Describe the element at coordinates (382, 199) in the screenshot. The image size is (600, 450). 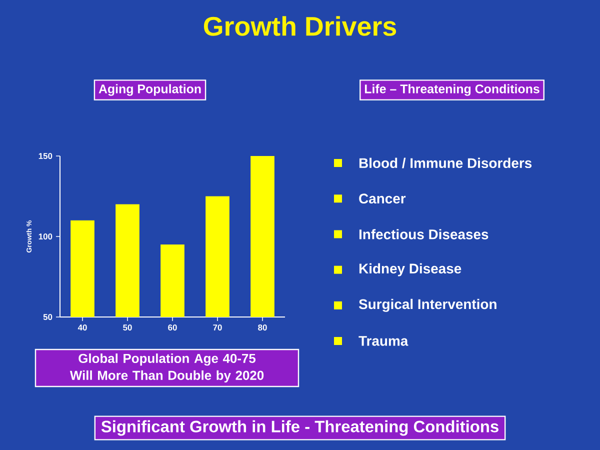
I see `text: Cancer` at that location.